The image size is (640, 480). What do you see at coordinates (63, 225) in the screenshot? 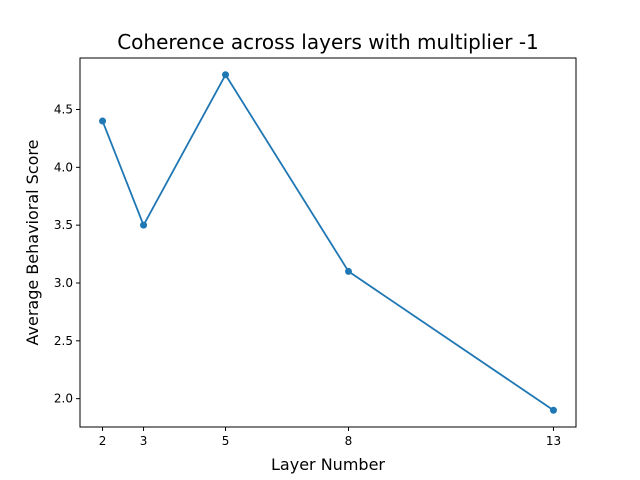
I see `y-tick-label-3.5: 3.5` at bounding box center [63, 225].